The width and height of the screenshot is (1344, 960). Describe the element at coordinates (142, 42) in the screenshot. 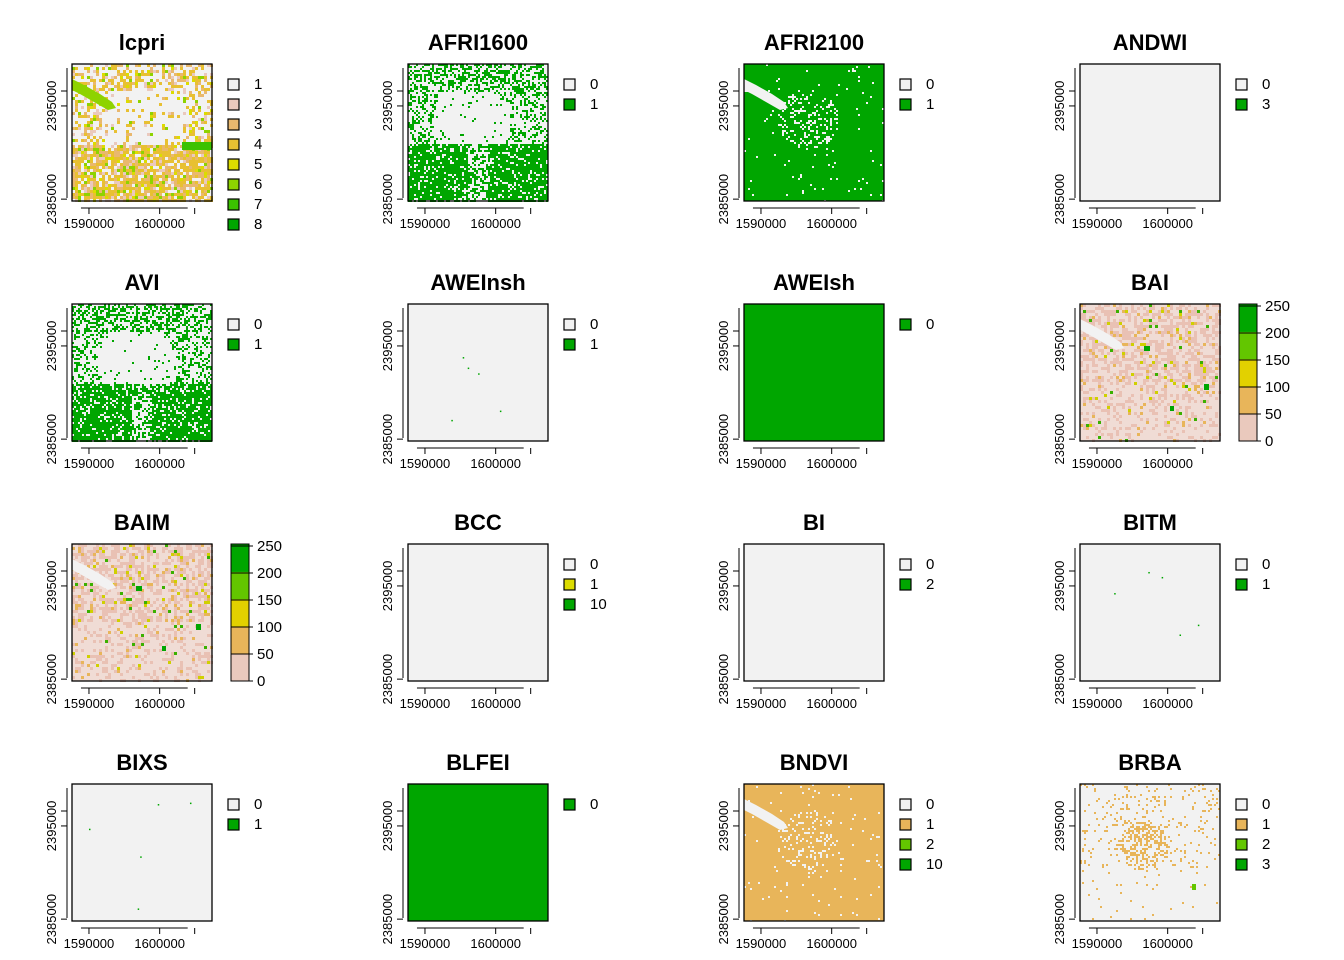

I see `panel-title: lcpri` at that location.